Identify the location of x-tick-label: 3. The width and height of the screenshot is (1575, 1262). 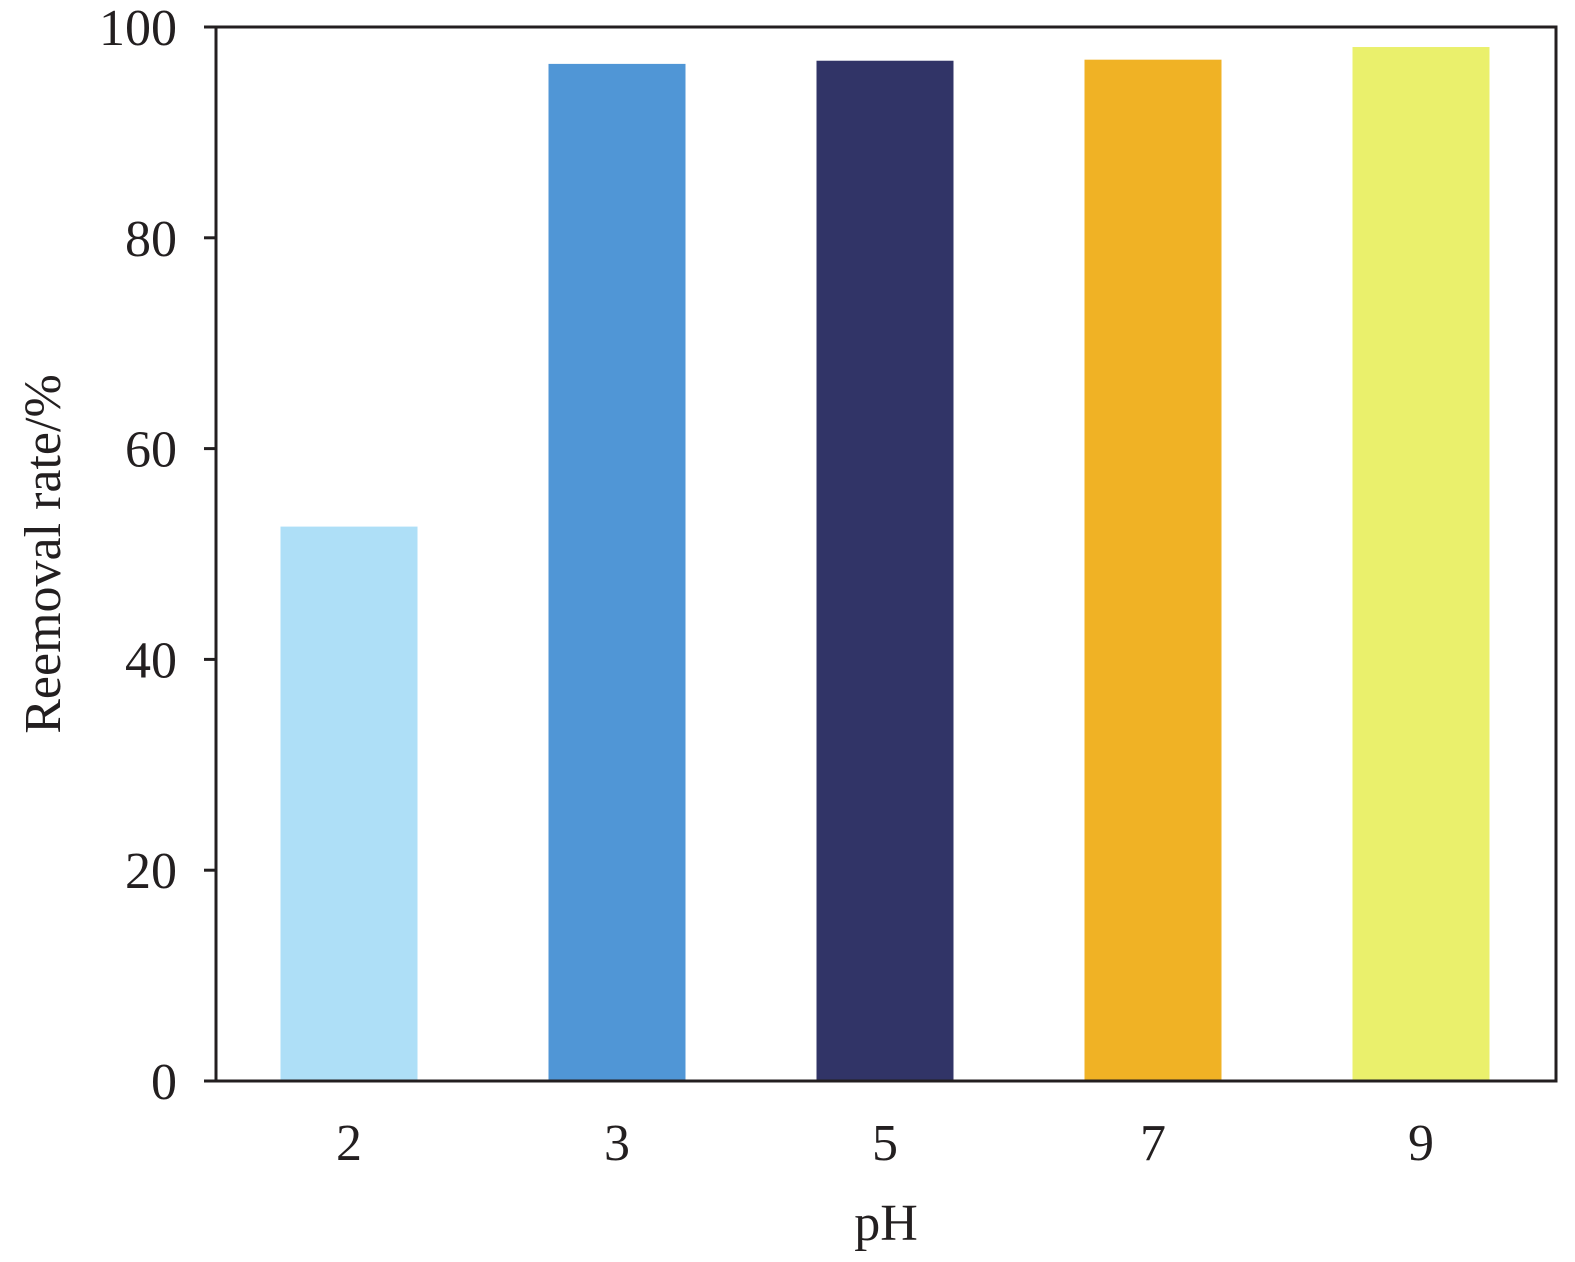
(617, 1143).